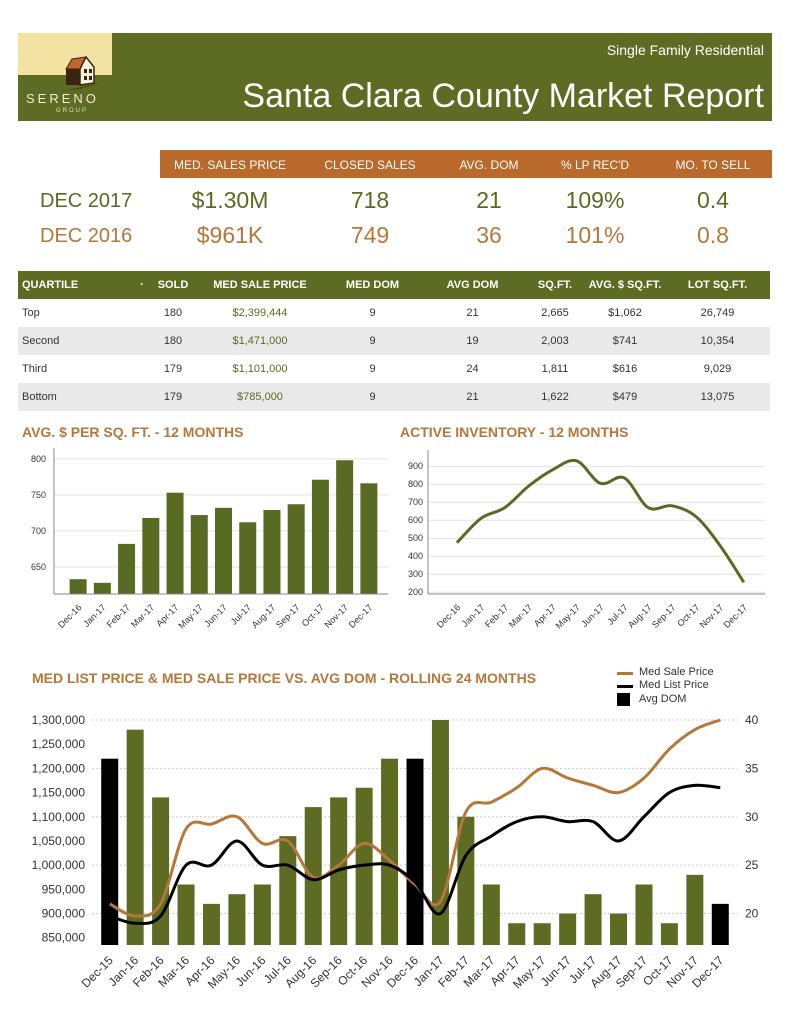 The width and height of the screenshot is (791, 1024). Describe the element at coordinates (489, 235) in the screenshot. I see `kpi-value: 36` at that location.